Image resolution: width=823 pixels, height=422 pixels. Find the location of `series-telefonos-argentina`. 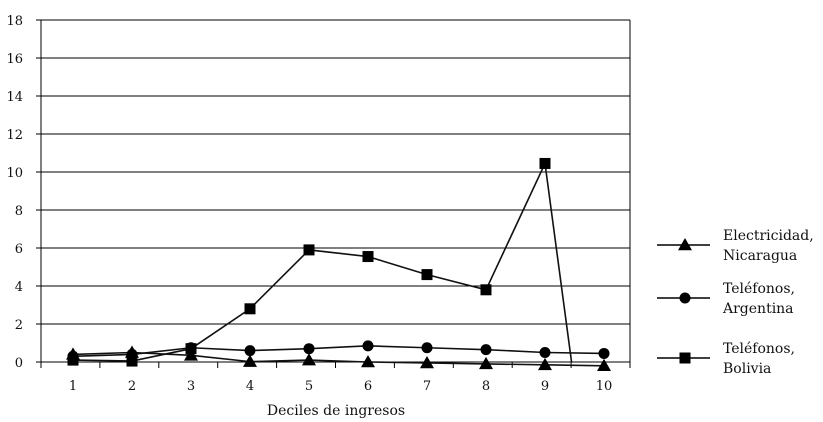

series-telefonos-argentina is located at coordinates (338, 351).